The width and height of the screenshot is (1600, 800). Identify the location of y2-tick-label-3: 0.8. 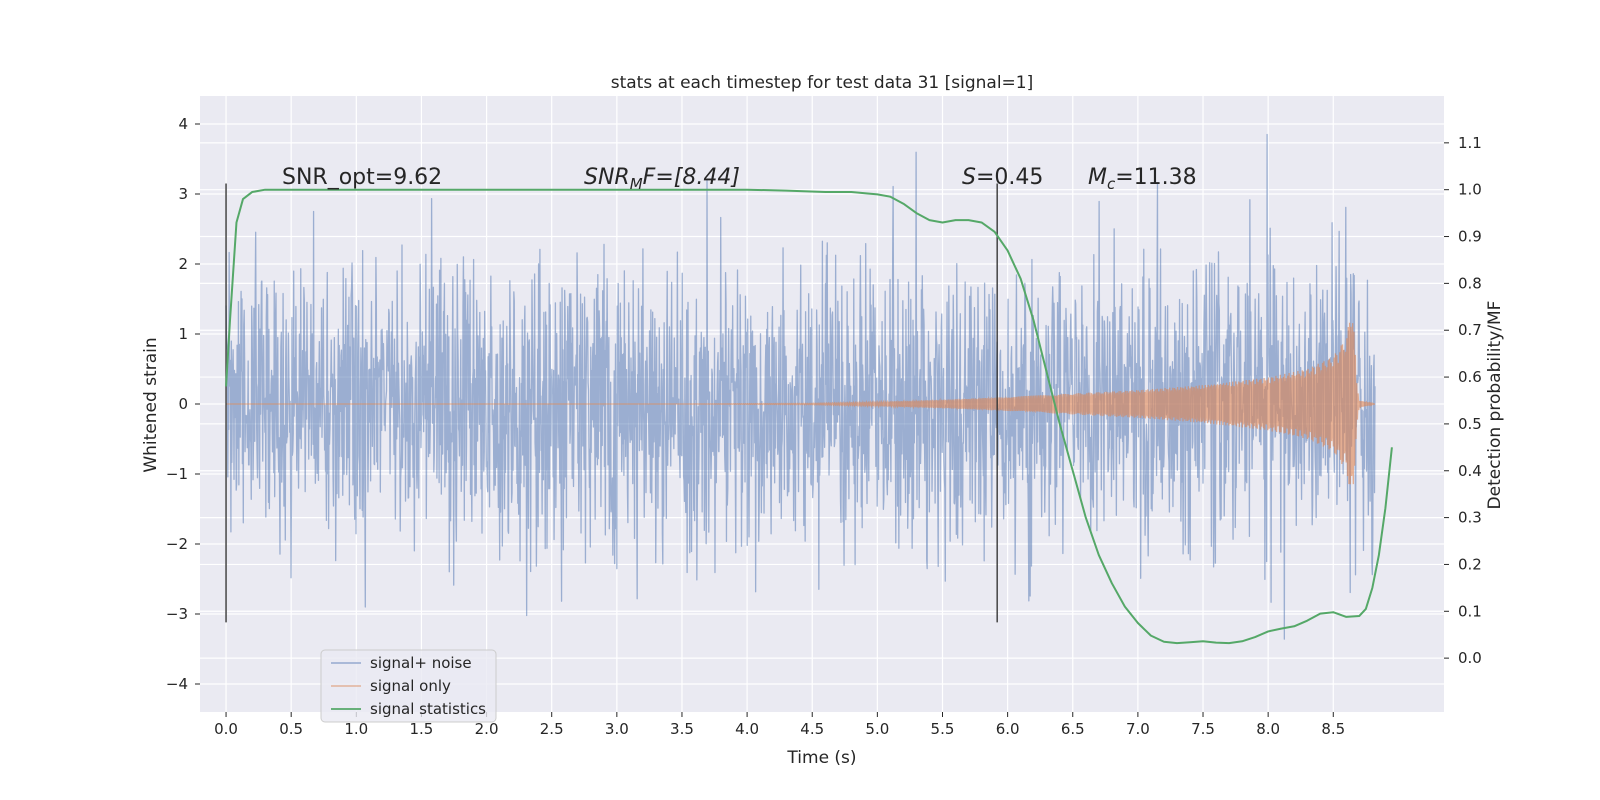
(1470, 283).